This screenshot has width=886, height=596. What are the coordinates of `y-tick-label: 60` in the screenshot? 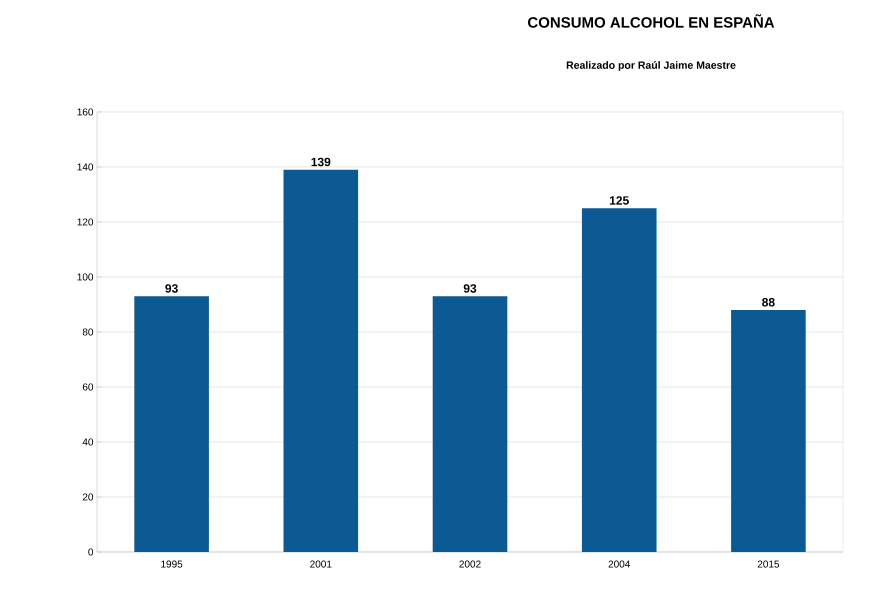 It's located at (88, 387).